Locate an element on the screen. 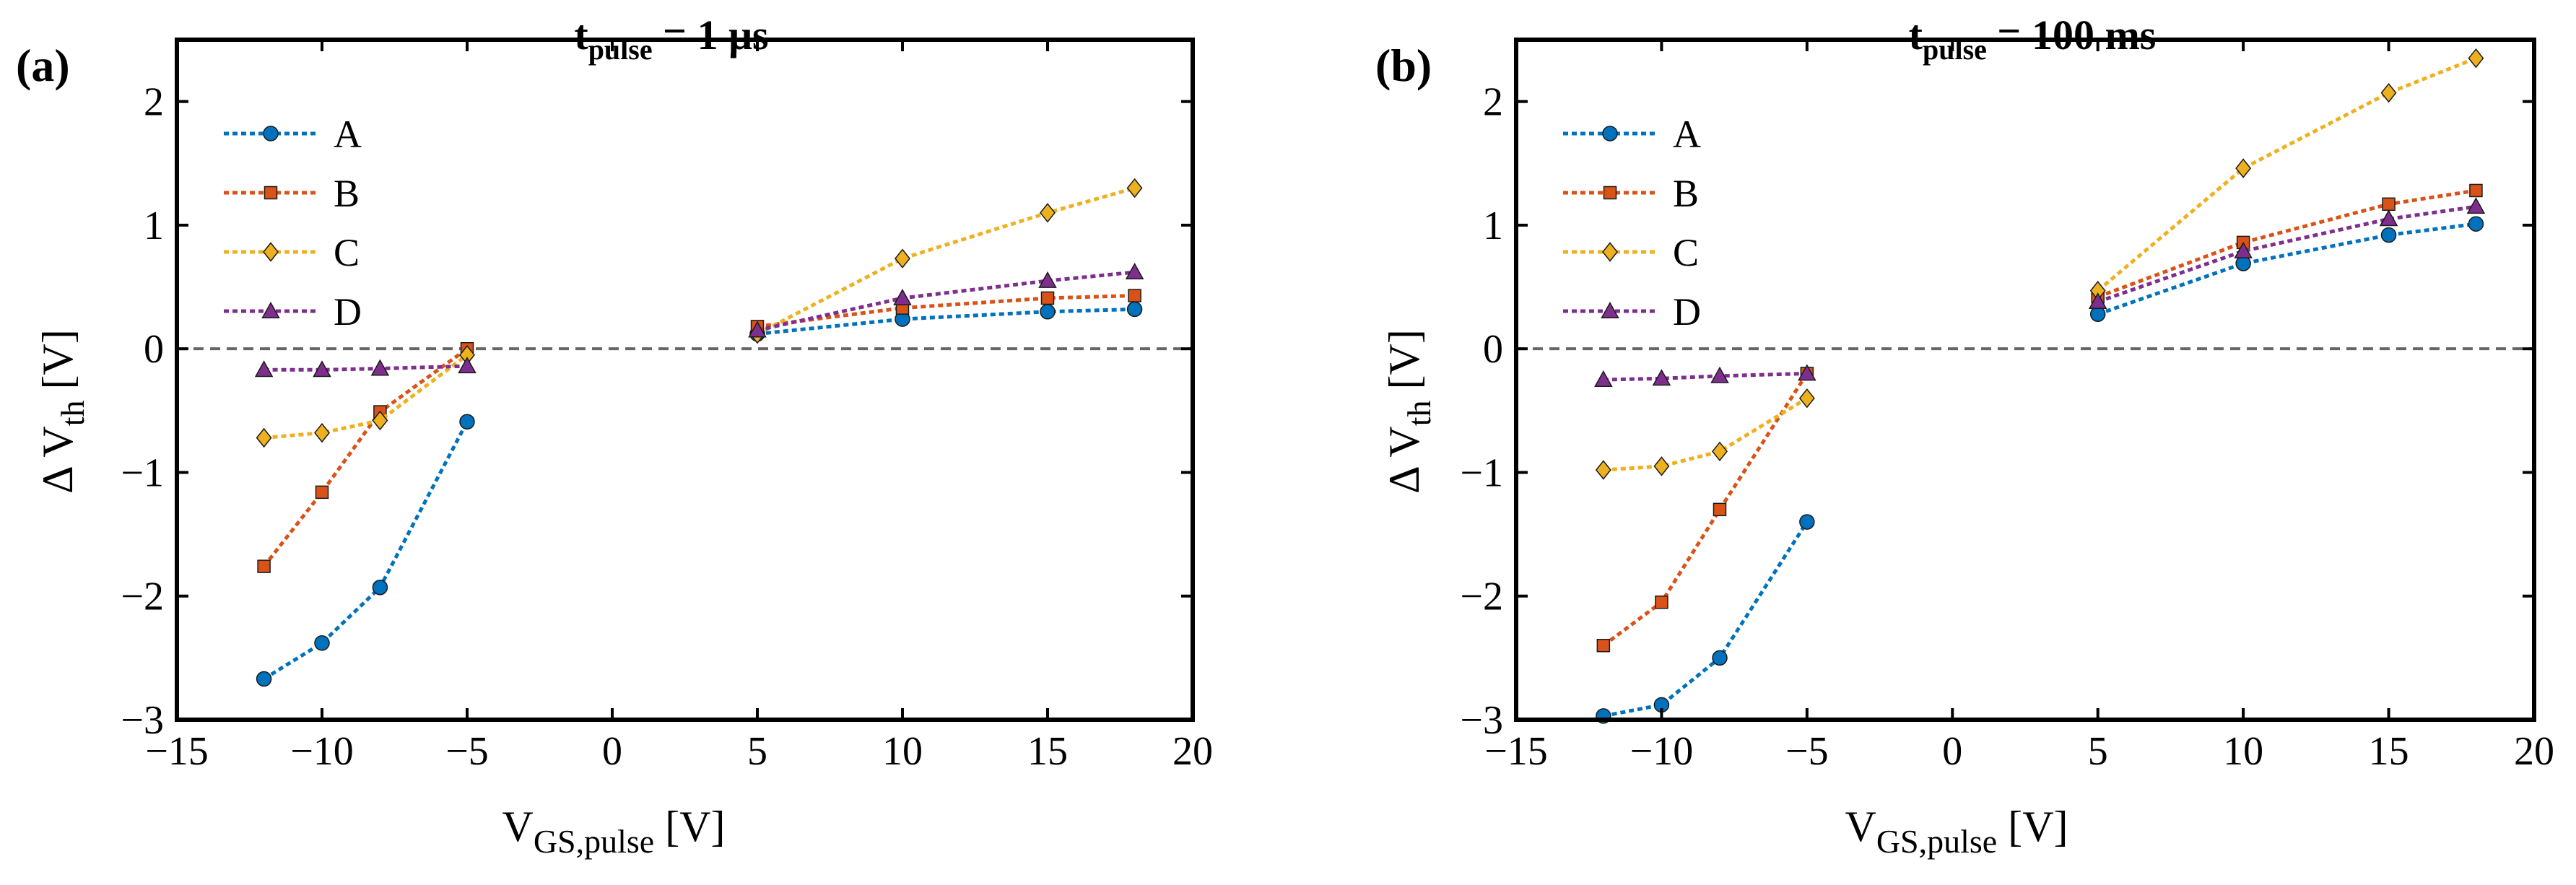 This screenshot has height=885, width=2576. panel-b-legend-c-marker is located at coordinates (1610, 252).